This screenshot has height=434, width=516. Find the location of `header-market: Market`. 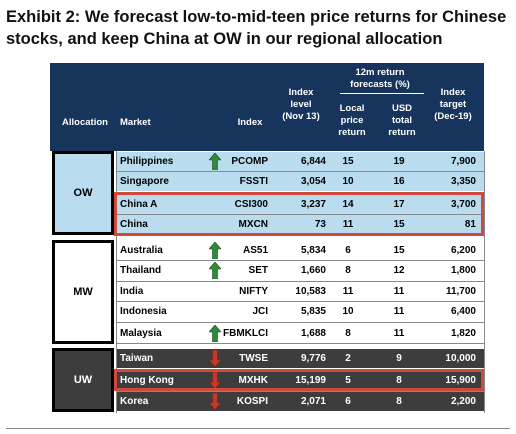

header-market: Market is located at coordinates (135, 122).